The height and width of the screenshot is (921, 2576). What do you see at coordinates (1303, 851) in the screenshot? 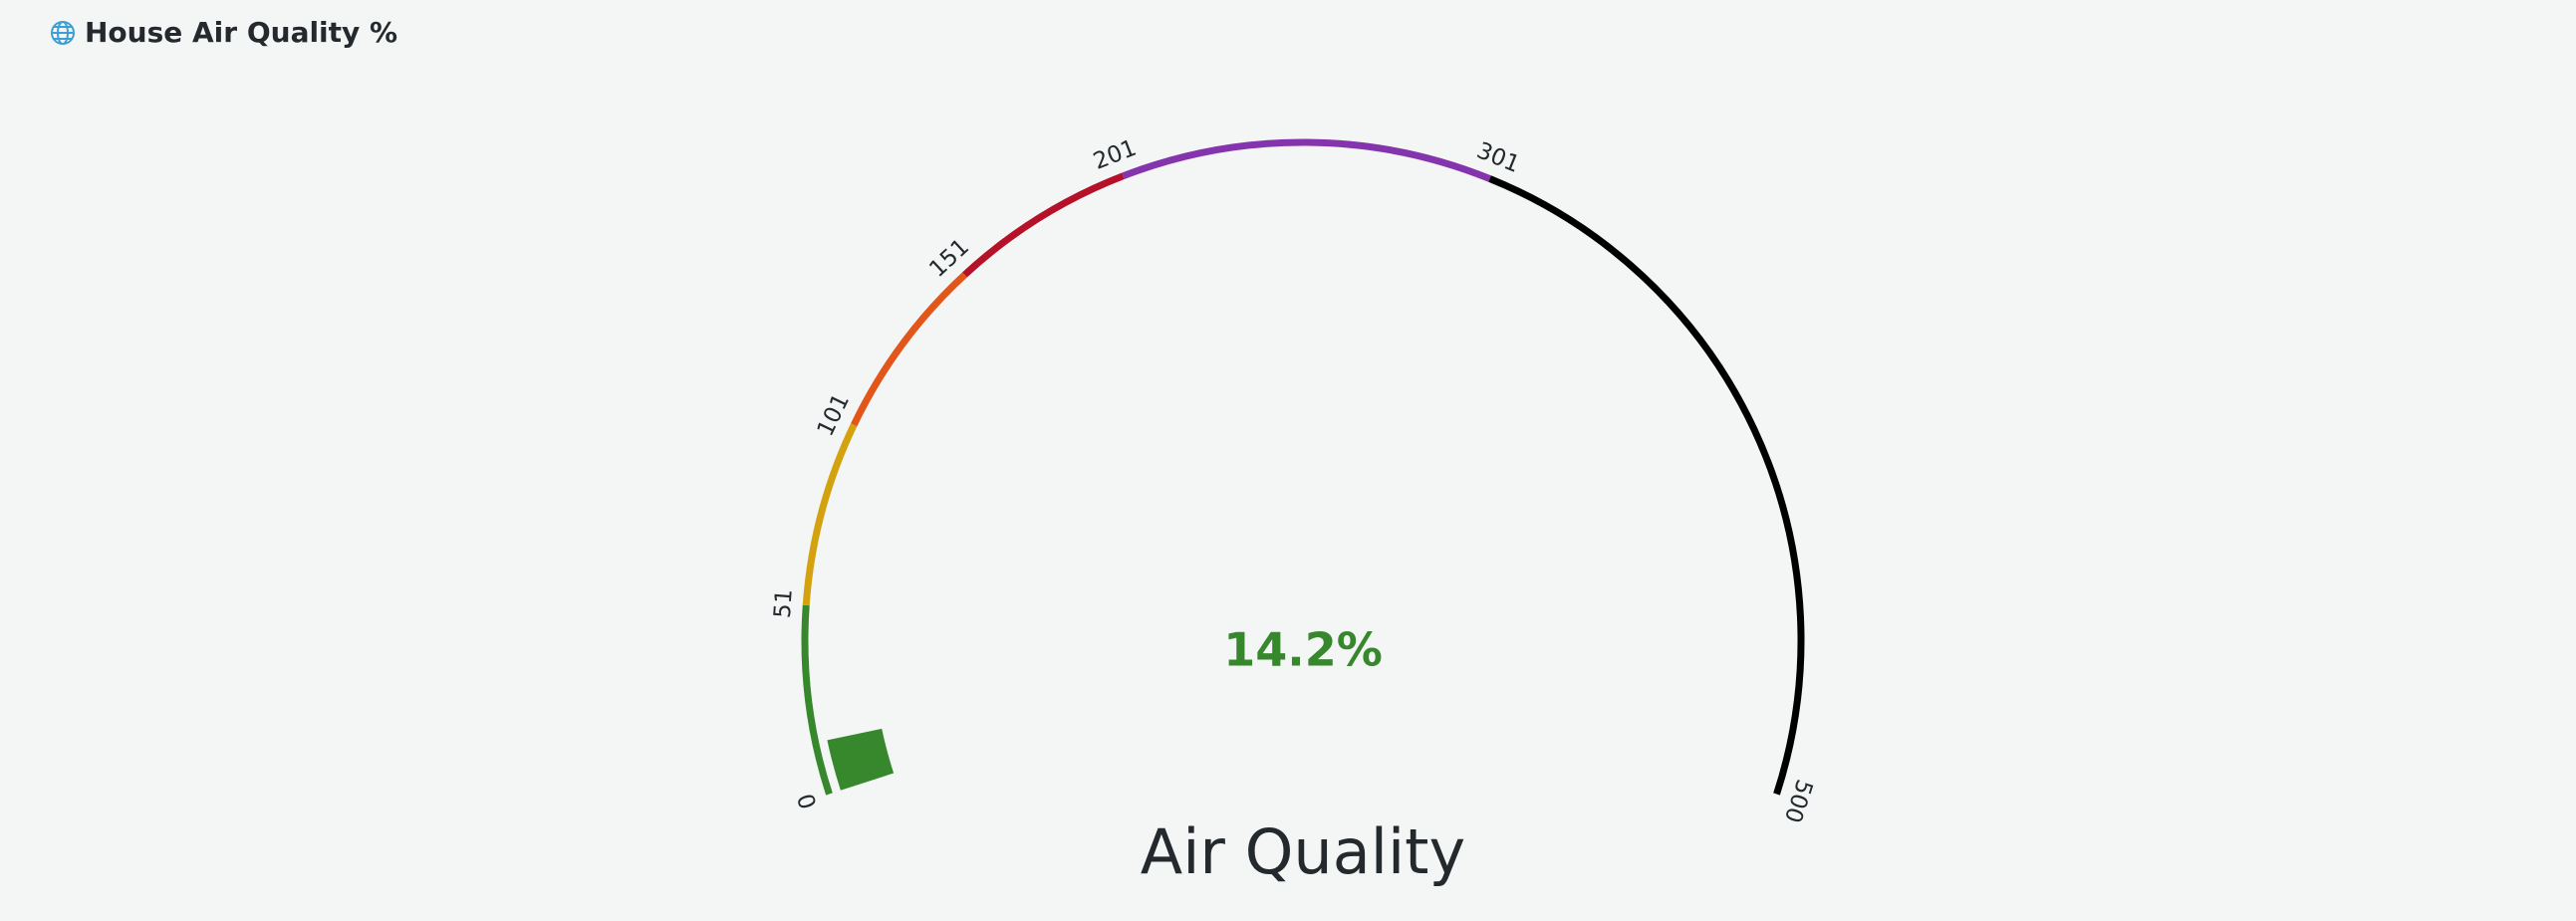
I see `gauge-label: Air Quality` at bounding box center [1303, 851].